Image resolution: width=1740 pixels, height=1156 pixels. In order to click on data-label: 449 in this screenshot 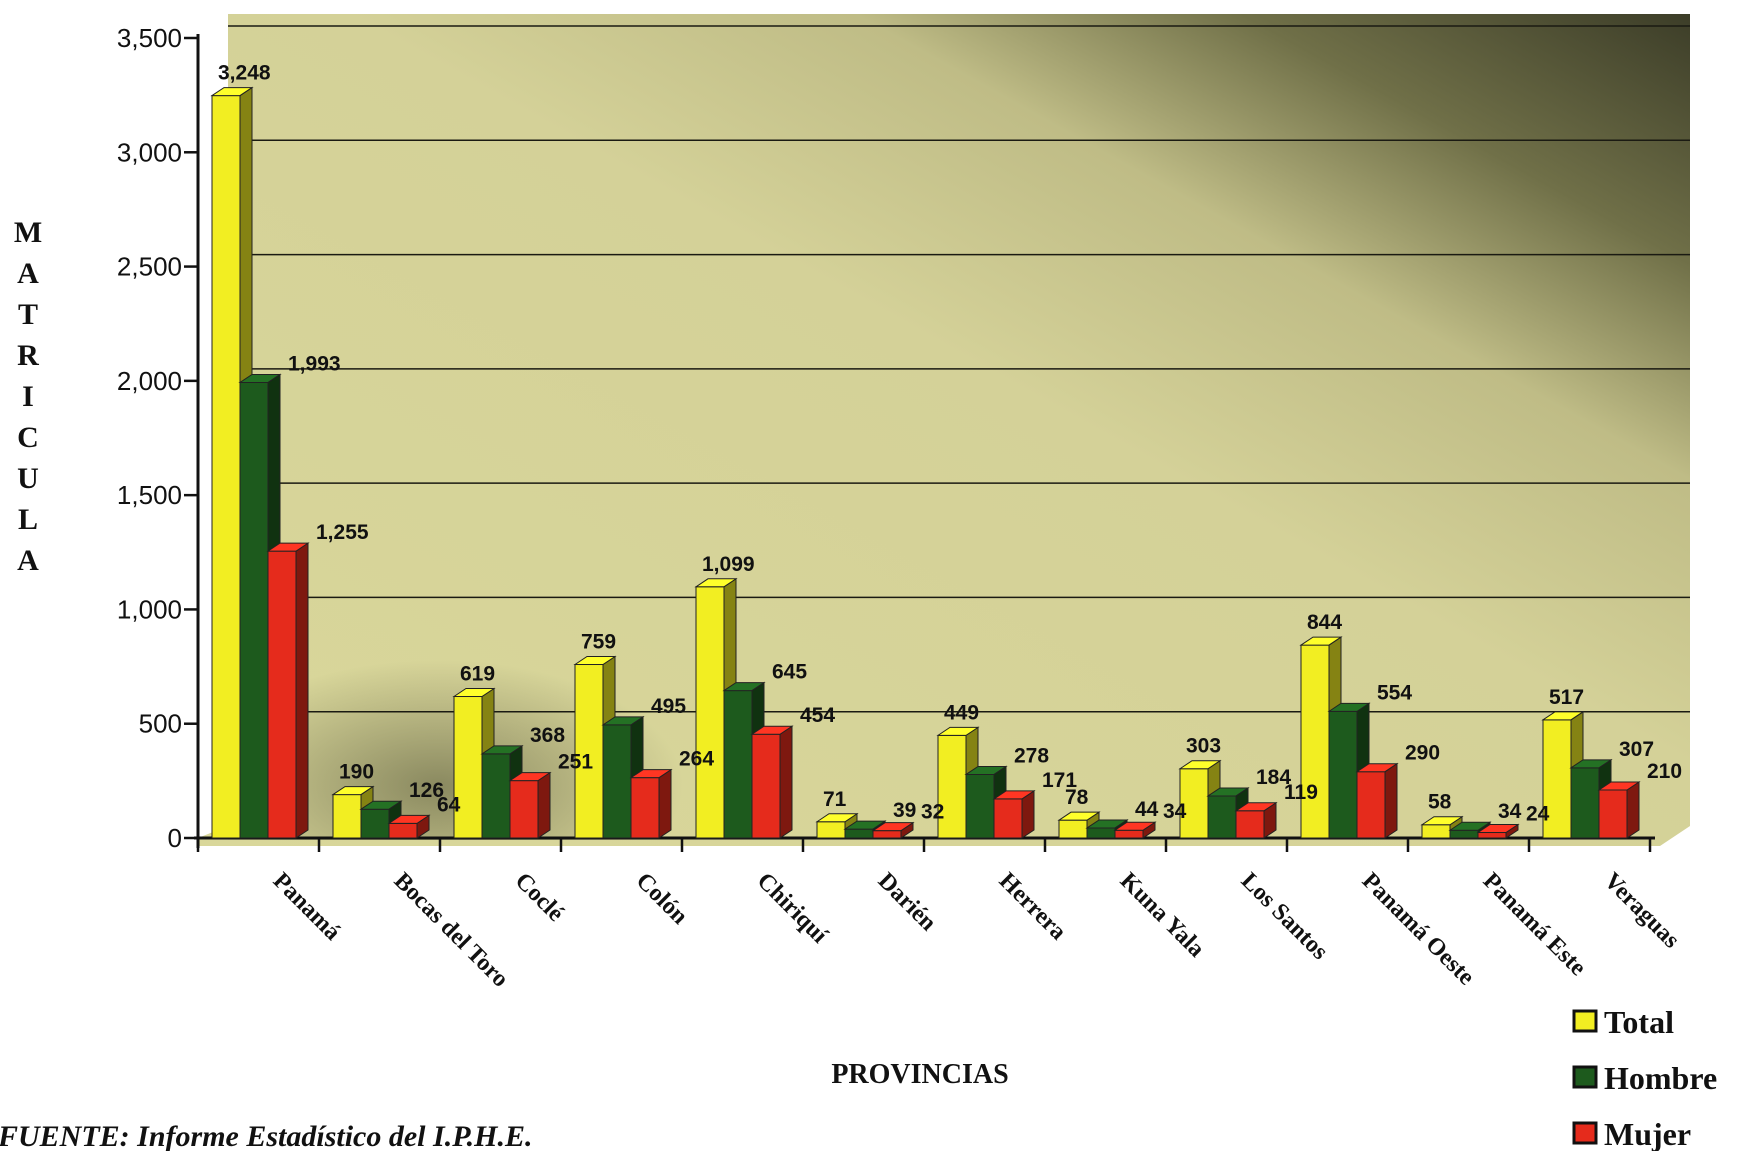, I will do `click(961, 712)`.